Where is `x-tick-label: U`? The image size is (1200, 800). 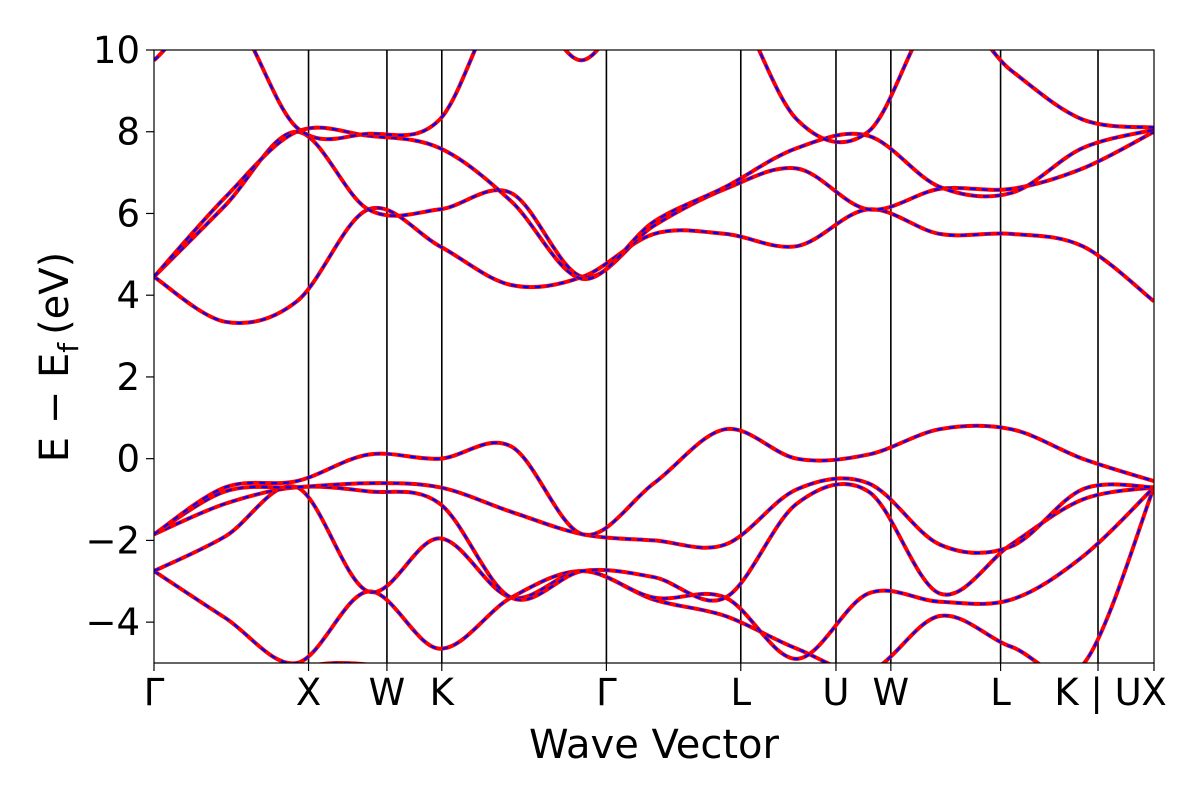 x-tick-label: U is located at coordinates (835, 692).